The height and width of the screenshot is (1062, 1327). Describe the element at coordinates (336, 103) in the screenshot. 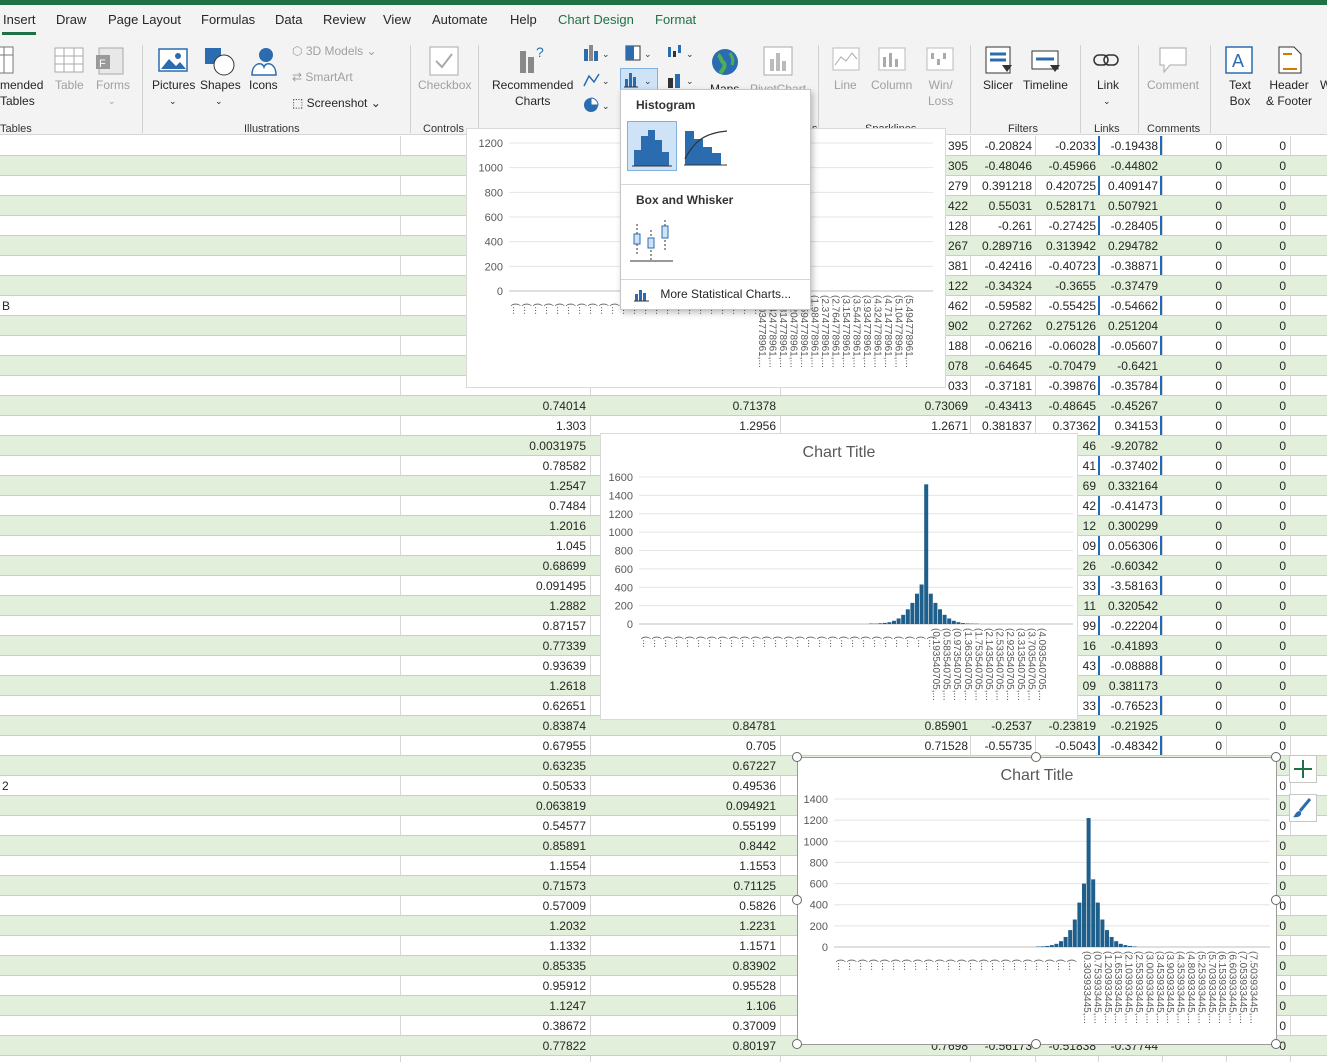

I see `screenshot-button: ⬚ Screenshot ⌄` at that location.